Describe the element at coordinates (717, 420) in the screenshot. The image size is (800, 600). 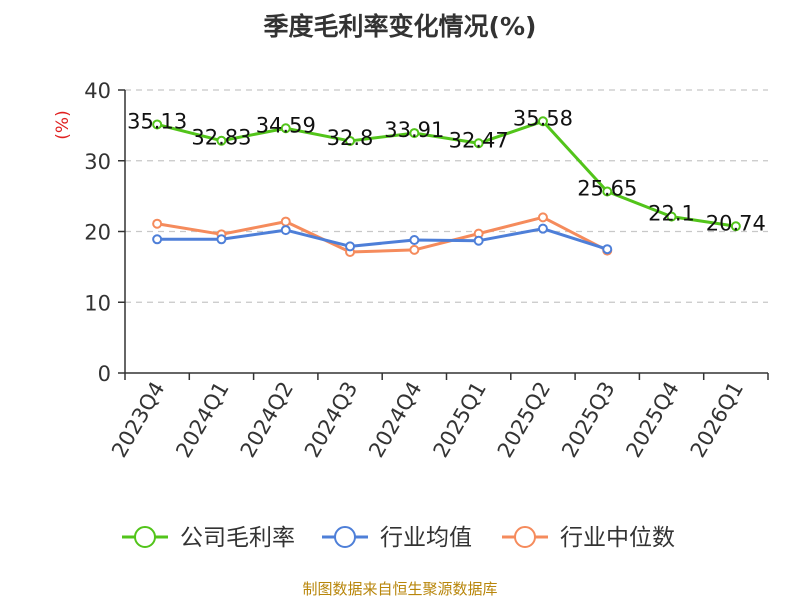
I see `x-tick-label: 2026Q1` at that location.